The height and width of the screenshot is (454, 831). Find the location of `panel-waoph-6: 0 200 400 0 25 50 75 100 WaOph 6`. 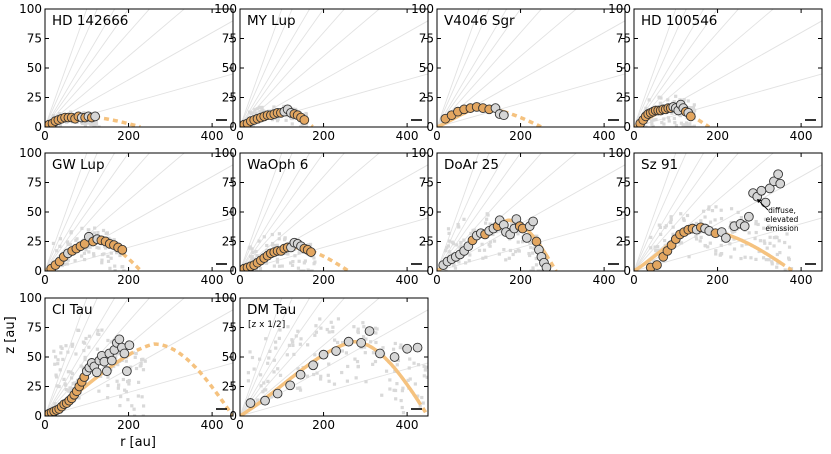

panel-waoph-6: 0 200 400 0 25 50 75 100 WaOph 6 is located at coordinates (321, 216).